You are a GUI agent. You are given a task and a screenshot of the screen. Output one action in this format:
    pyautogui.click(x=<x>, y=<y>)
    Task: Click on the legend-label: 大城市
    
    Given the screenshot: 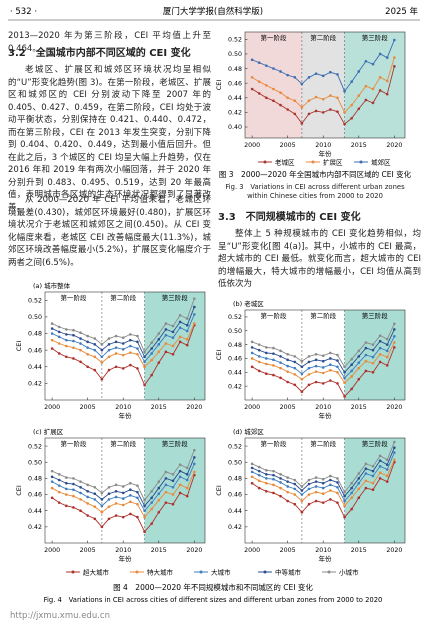 What is the action you would take?
    pyautogui.click(x=221, y=571)
    